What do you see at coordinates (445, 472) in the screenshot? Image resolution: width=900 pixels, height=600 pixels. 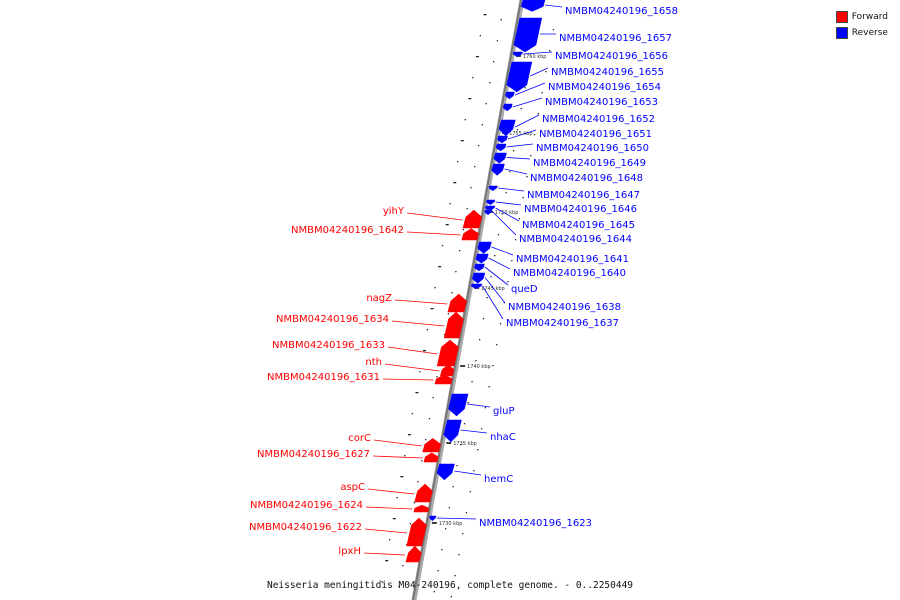 I see `gene-arrow-hemC` at bounding box center [445, 472].